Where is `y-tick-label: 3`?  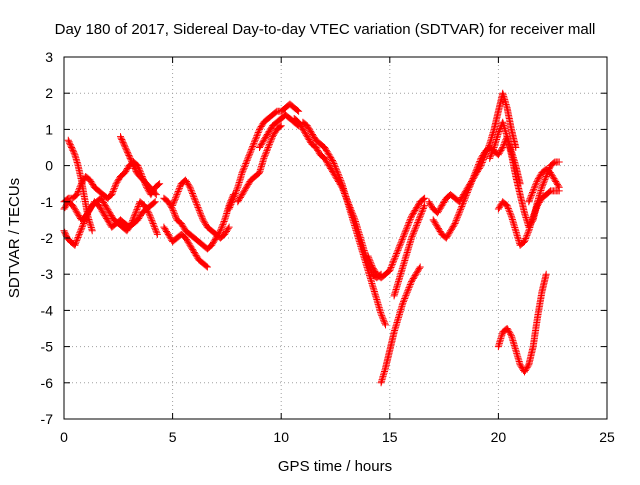 y-tick-label: 3 is located at coordinates (49, 57).